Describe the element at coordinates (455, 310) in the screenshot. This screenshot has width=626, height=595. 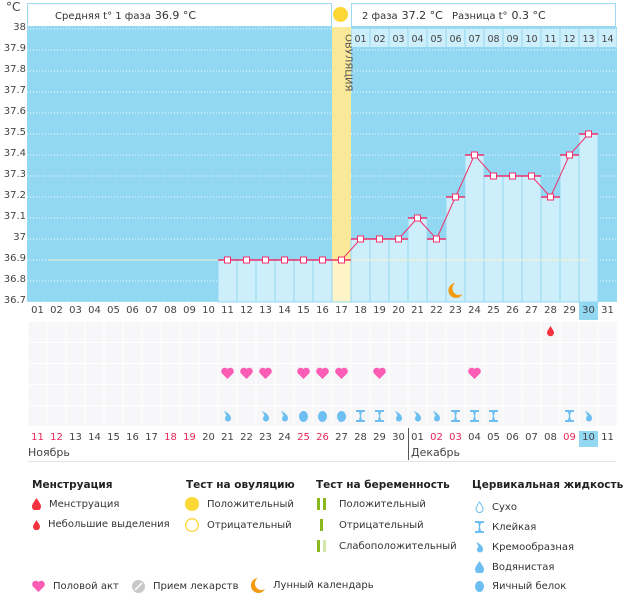
I see `cycle-day-label: 23` at that location.